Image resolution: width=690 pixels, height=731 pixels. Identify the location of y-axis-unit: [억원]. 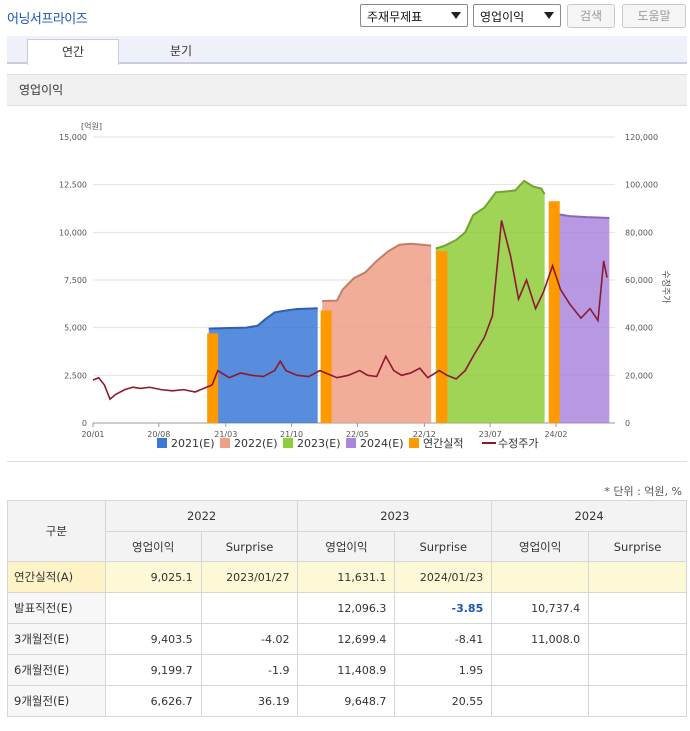
(91, 126).